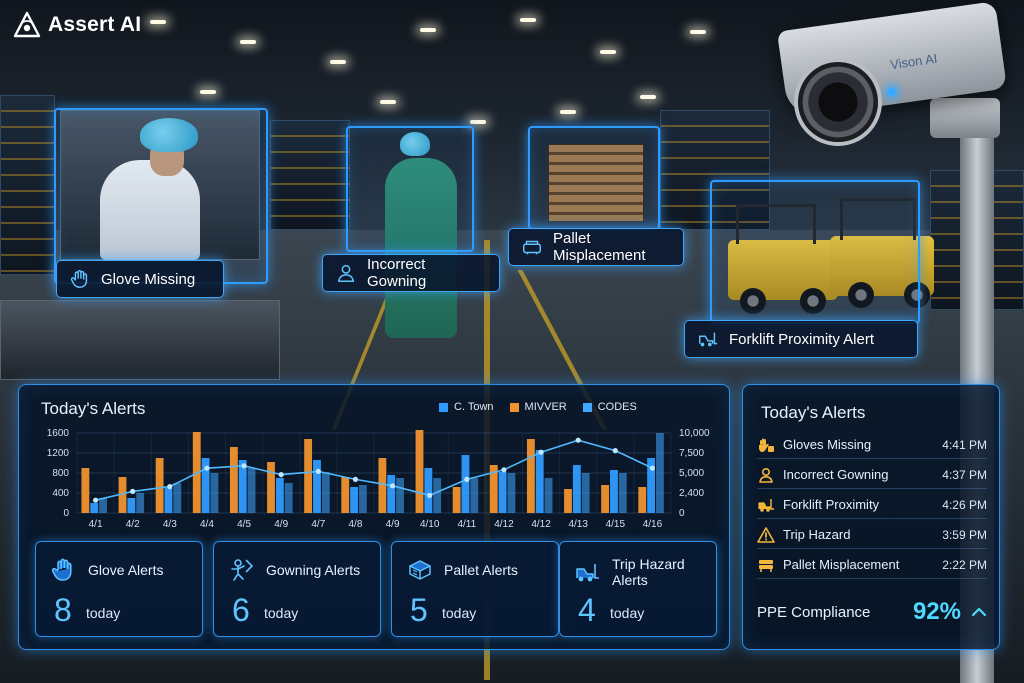  Describe the element at coordinates (474, 407) in the screenshot. I see `legend-label: C. Town` at that location.